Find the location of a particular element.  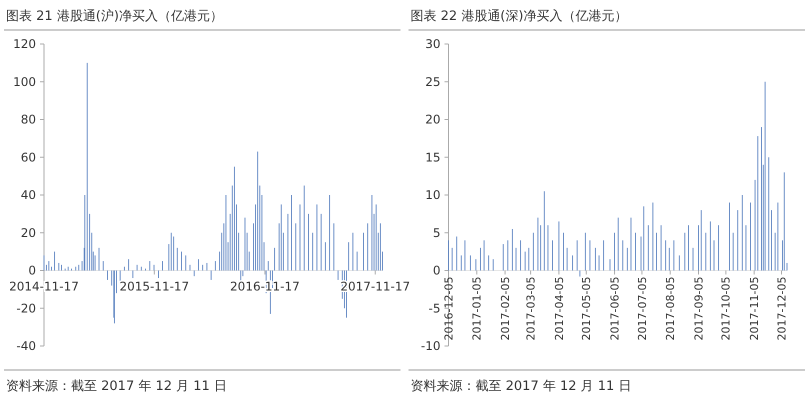

x-tick-label: 2017-02-05 is located at coordinates (505, 308).